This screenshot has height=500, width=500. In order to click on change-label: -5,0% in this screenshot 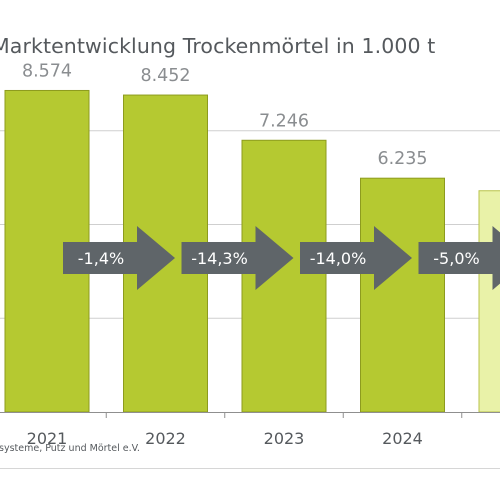, I will do `click(456, 258)`.